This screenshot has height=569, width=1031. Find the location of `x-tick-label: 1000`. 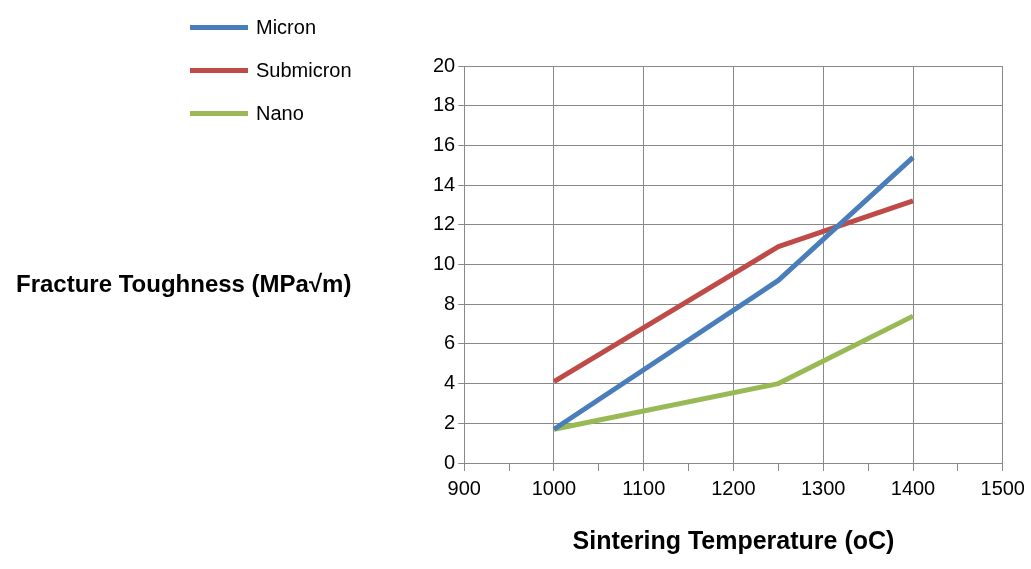

x-tick-label: 1000 is located at coordinates (554, 487).